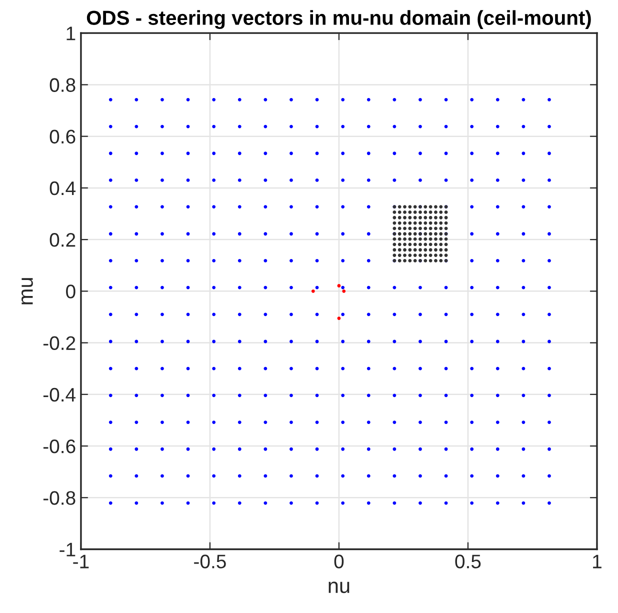 Image resolution: width=618 pixels, height=613 pixels. What do you see at coordinates (339, 561) in the screenshot?
I see `x-tick-label: 0` at bounding box center [339, 561].